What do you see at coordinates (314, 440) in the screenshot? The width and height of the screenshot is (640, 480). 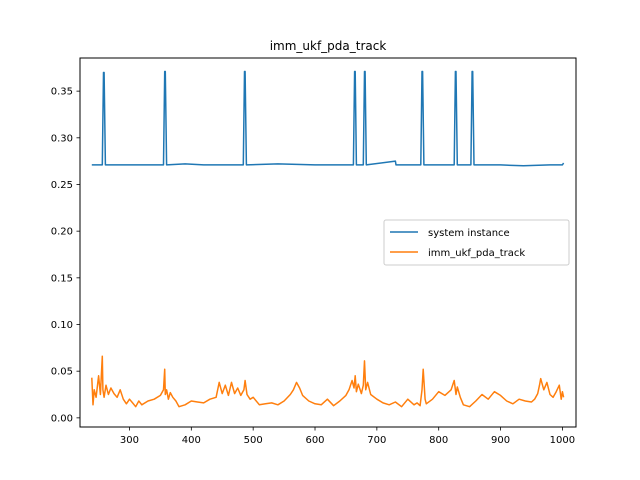 I see `x-tick-label: 600` at bounding box center [314, 440].